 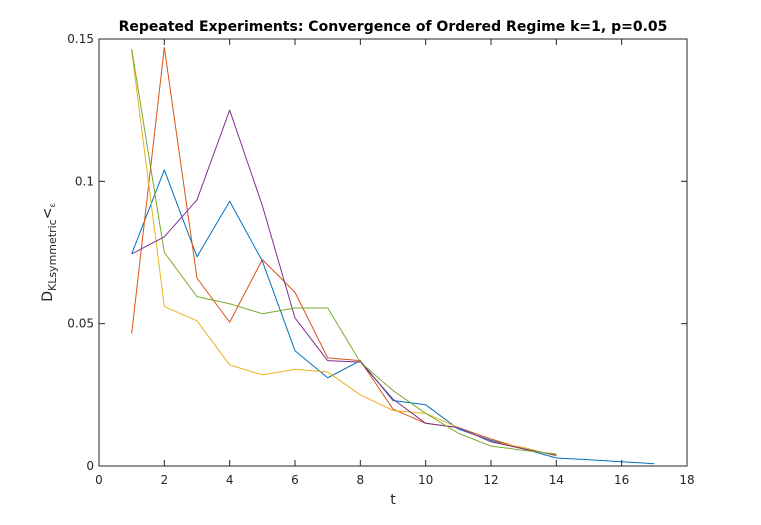 I want to click on y-tick-label: 0.05, so click(x=80, y=324).